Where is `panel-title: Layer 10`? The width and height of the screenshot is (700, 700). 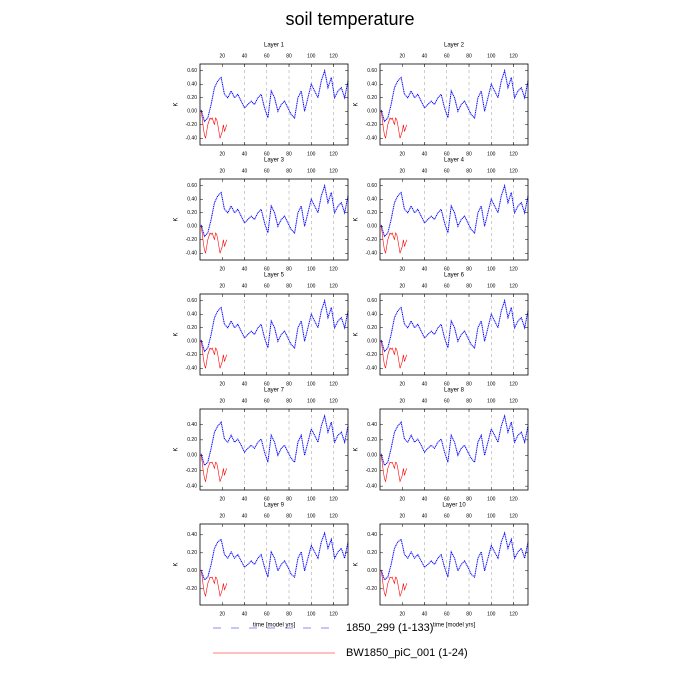 panel-title: Layer 10 is located at coordinates (454, 506).